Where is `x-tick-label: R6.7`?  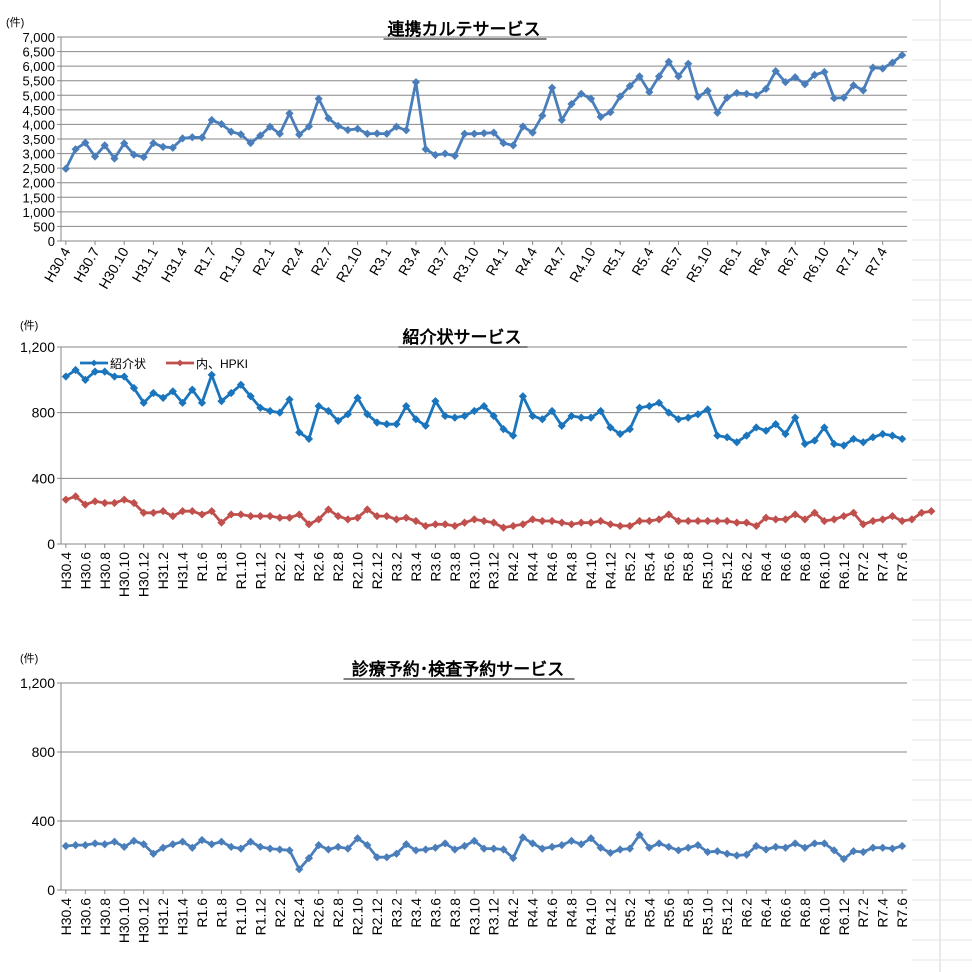 x-tick-label: R6.7 is located at coordinates (788, 261).